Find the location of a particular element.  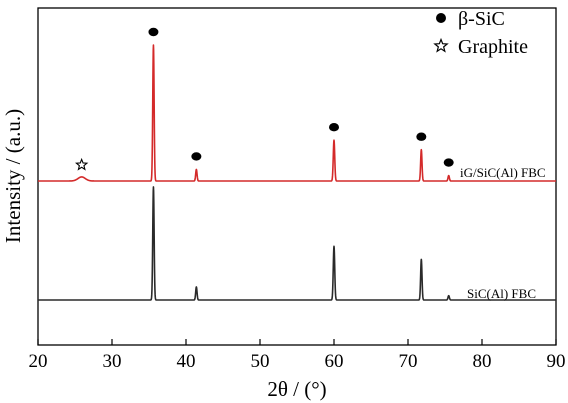

legend-circle-icon is located at coordinates (441, 18).